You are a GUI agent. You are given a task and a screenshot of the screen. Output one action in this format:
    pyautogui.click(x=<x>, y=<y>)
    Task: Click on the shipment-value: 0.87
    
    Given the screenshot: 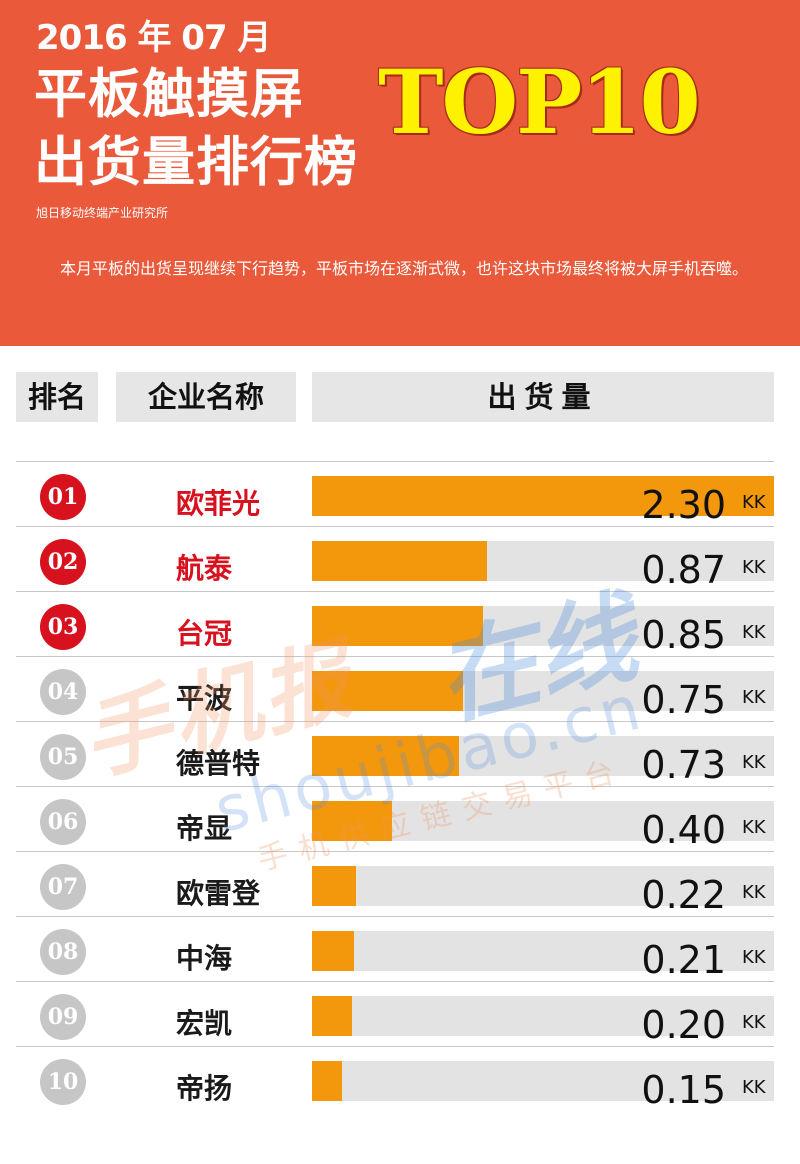 What is the action you would take?
    pyautogui.click(x=683, y=570)
    